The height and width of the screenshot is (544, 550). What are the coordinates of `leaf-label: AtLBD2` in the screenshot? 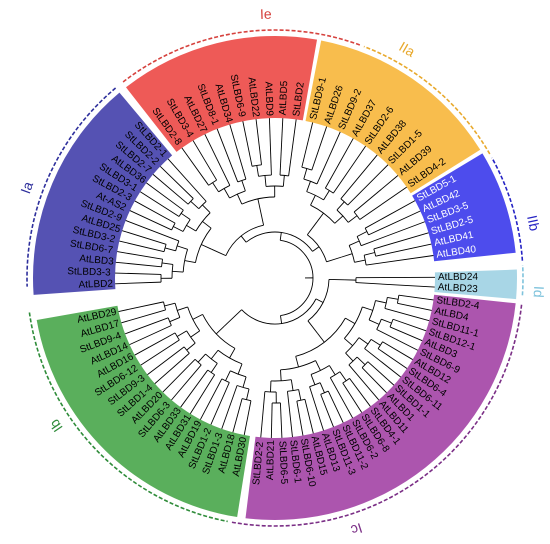 It's located at (95, 284).